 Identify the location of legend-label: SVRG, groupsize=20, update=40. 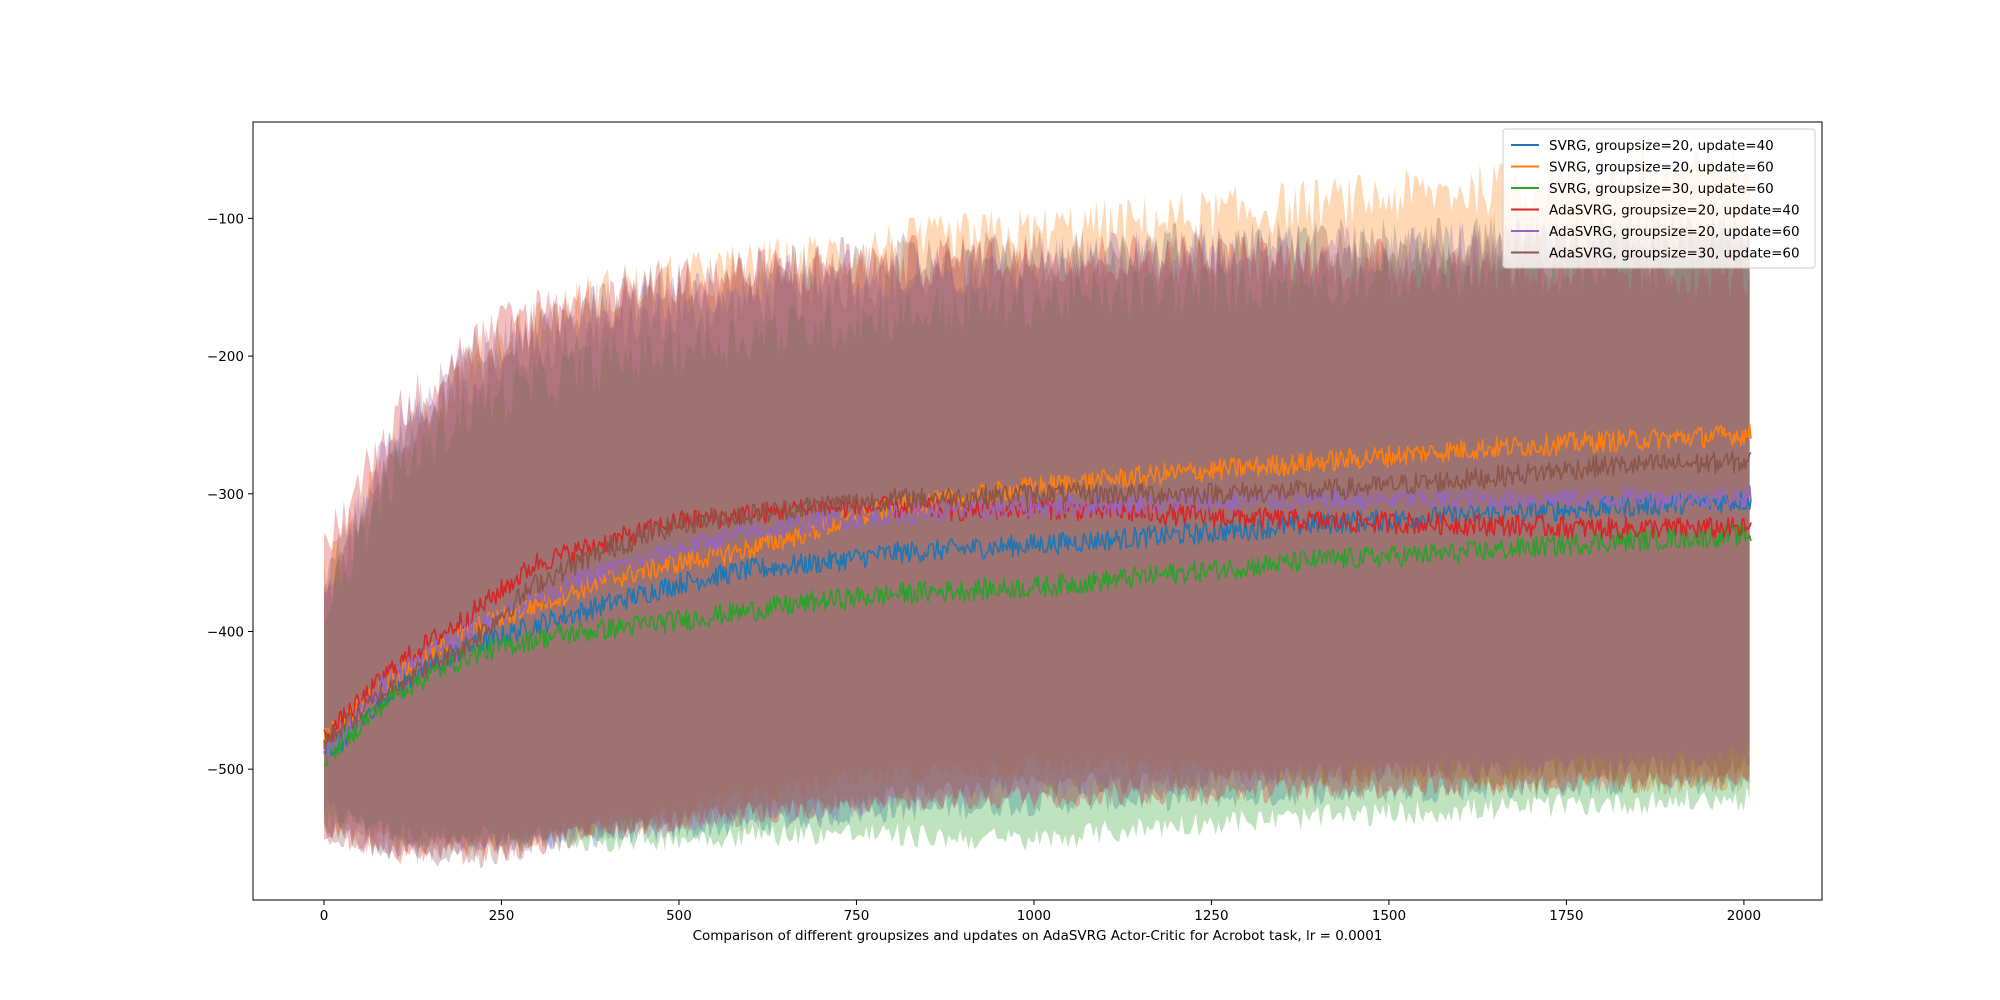
(1661, 146).